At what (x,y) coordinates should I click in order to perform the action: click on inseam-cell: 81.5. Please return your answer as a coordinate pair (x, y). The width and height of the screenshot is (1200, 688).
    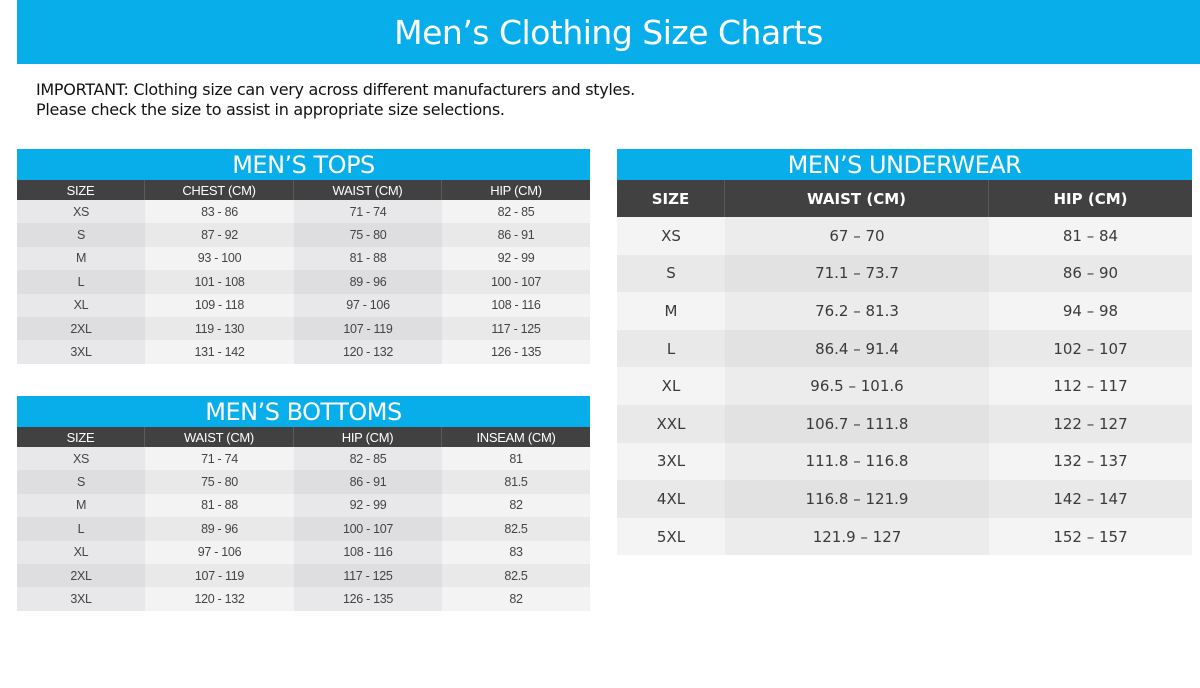
    Looking at the image, I should click on (516, 482).